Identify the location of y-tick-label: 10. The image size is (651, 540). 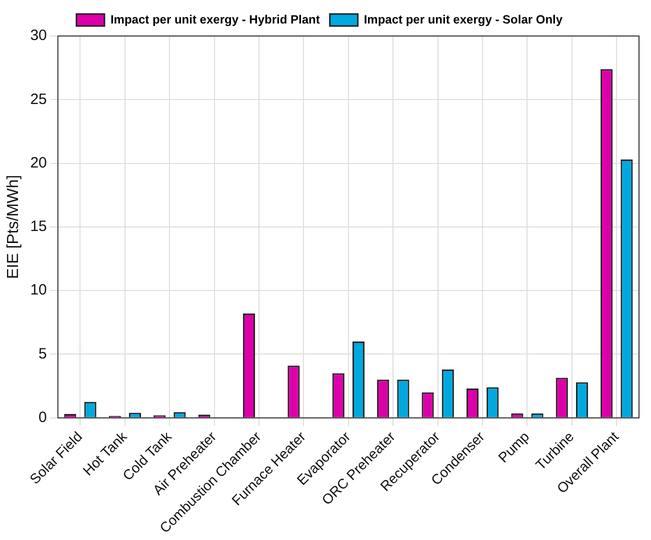
(38, 290).